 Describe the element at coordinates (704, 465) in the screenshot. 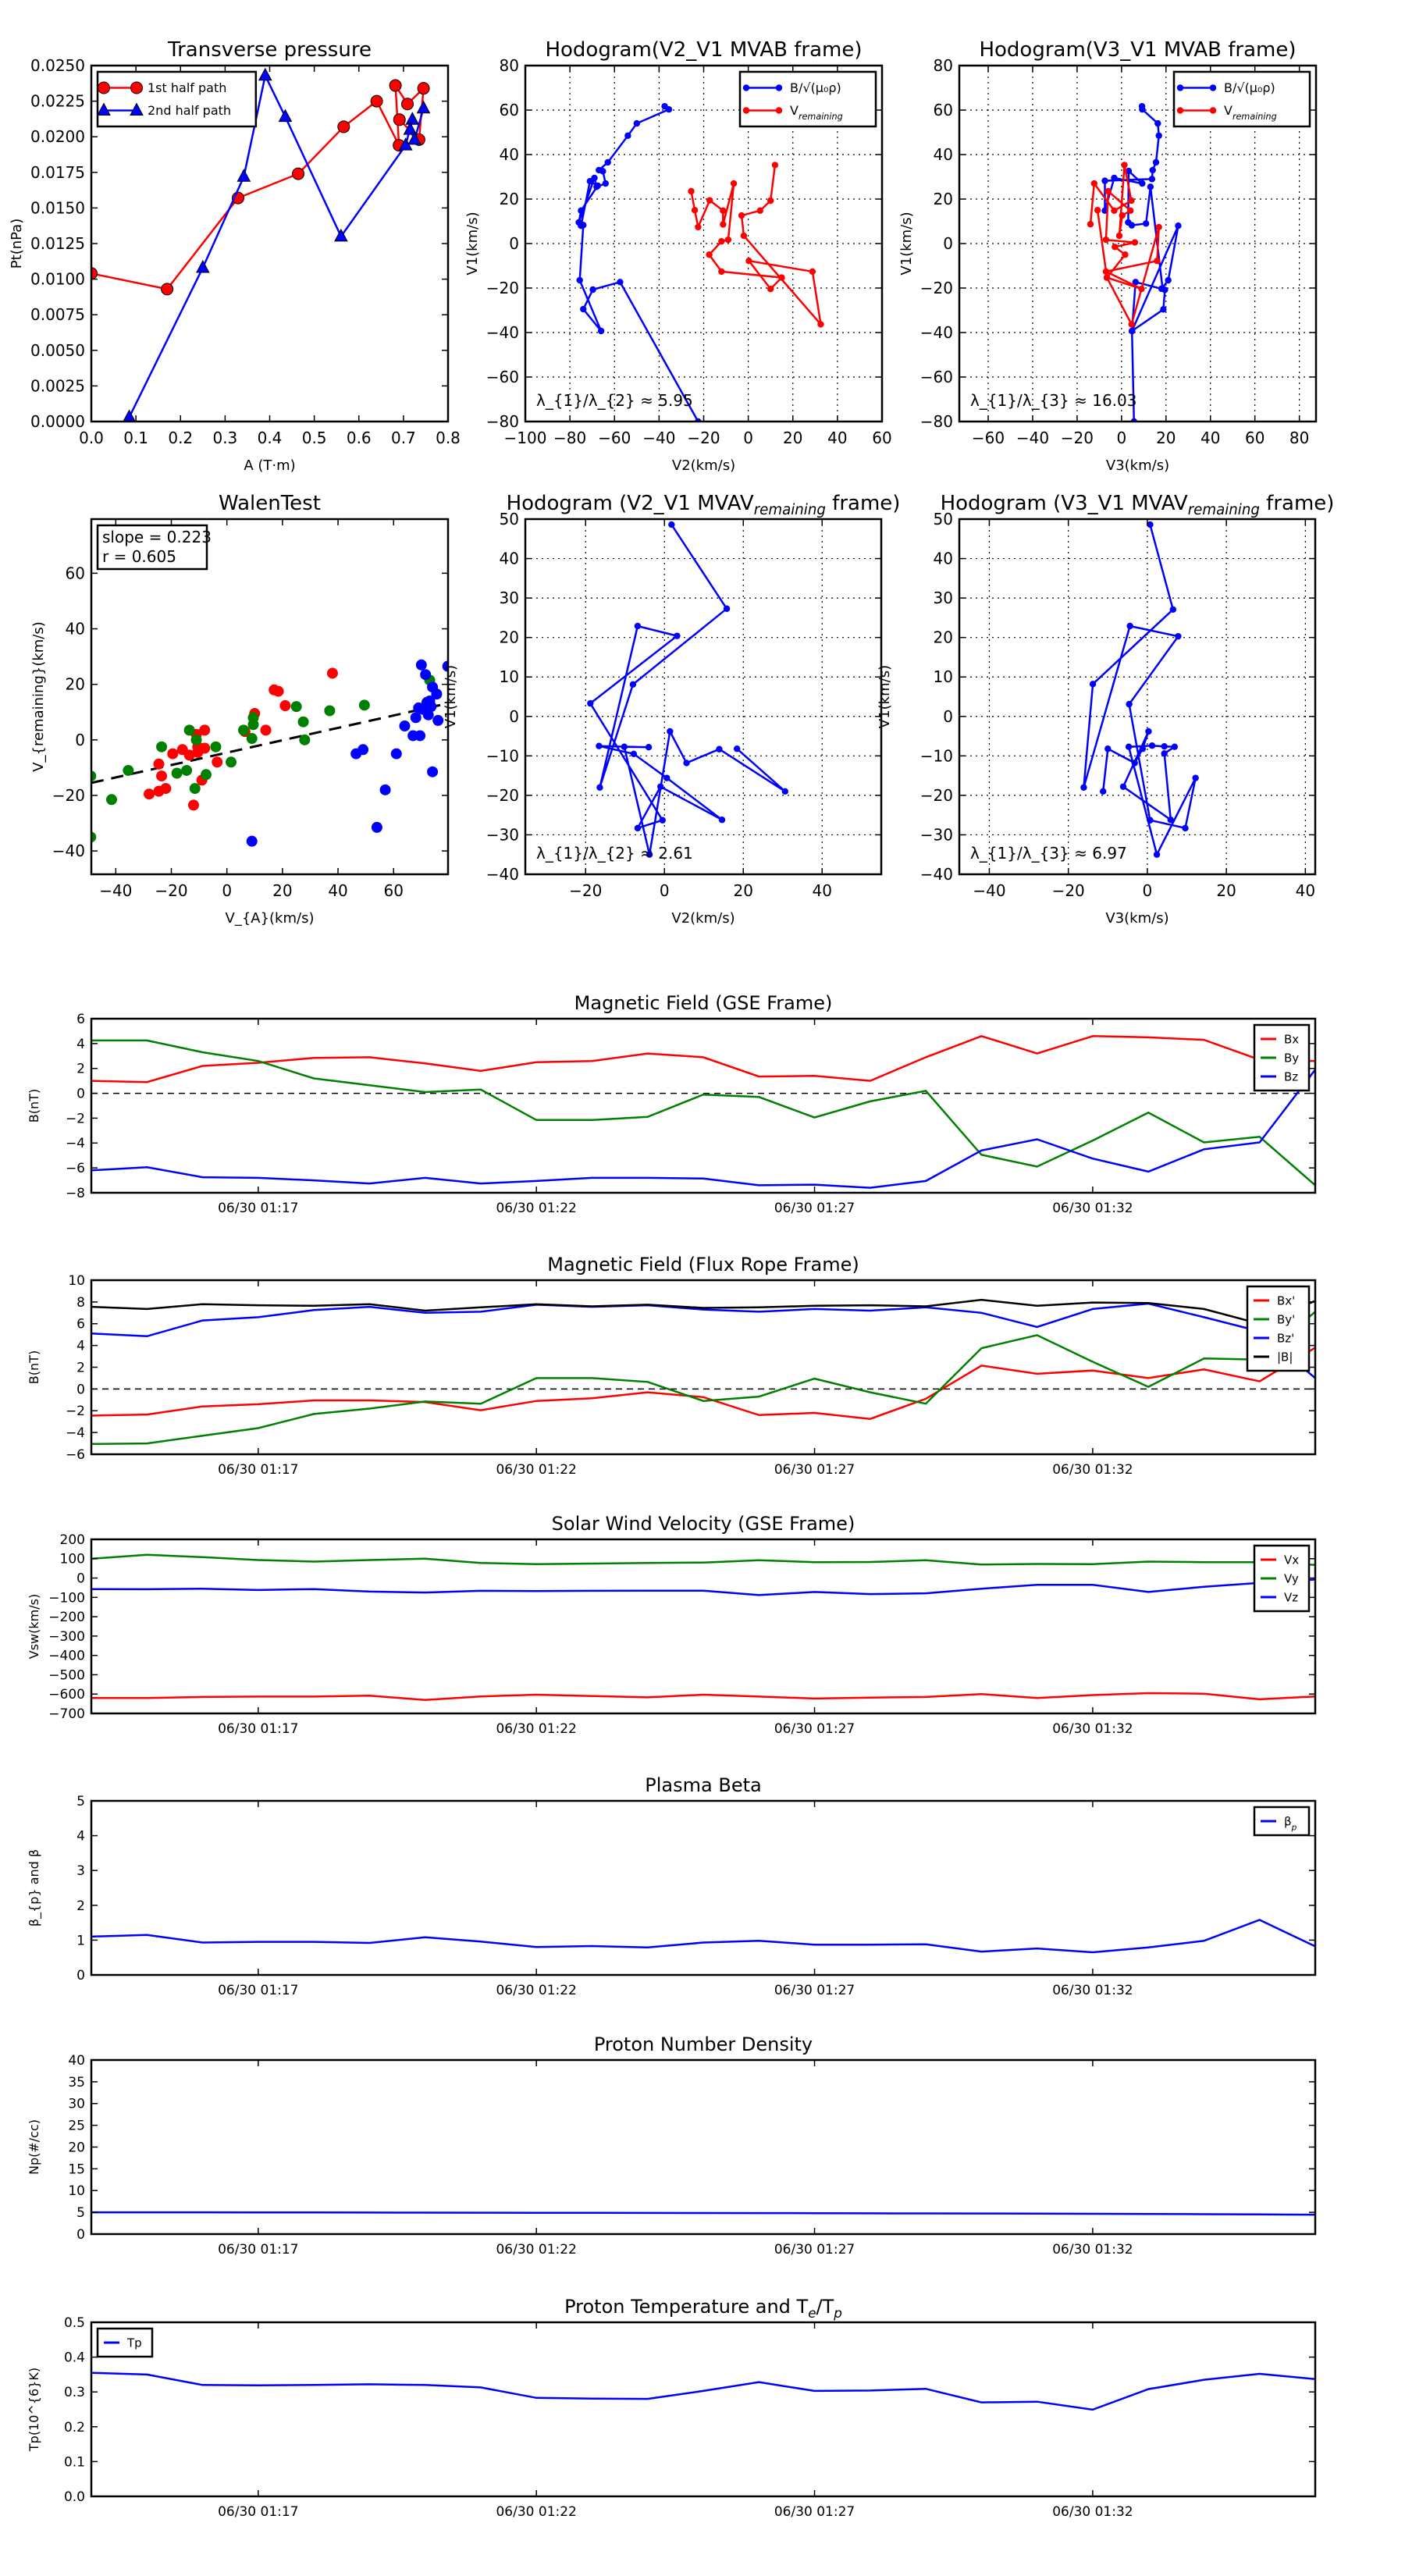

I see `x-axis-label: V2(km/s)` at that location.